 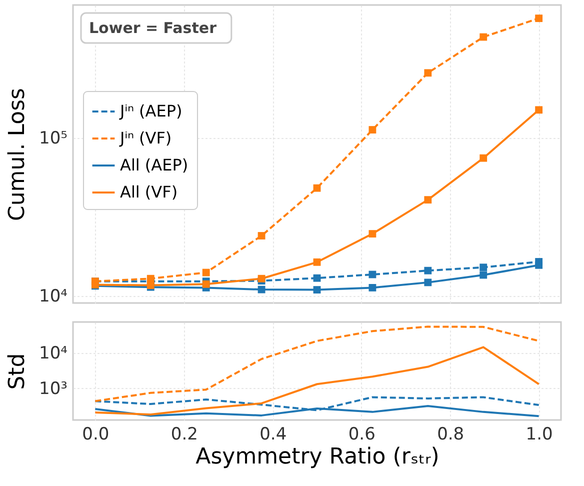 I want to click on x-tick-label: 1.0, so click(x=539, y=434).